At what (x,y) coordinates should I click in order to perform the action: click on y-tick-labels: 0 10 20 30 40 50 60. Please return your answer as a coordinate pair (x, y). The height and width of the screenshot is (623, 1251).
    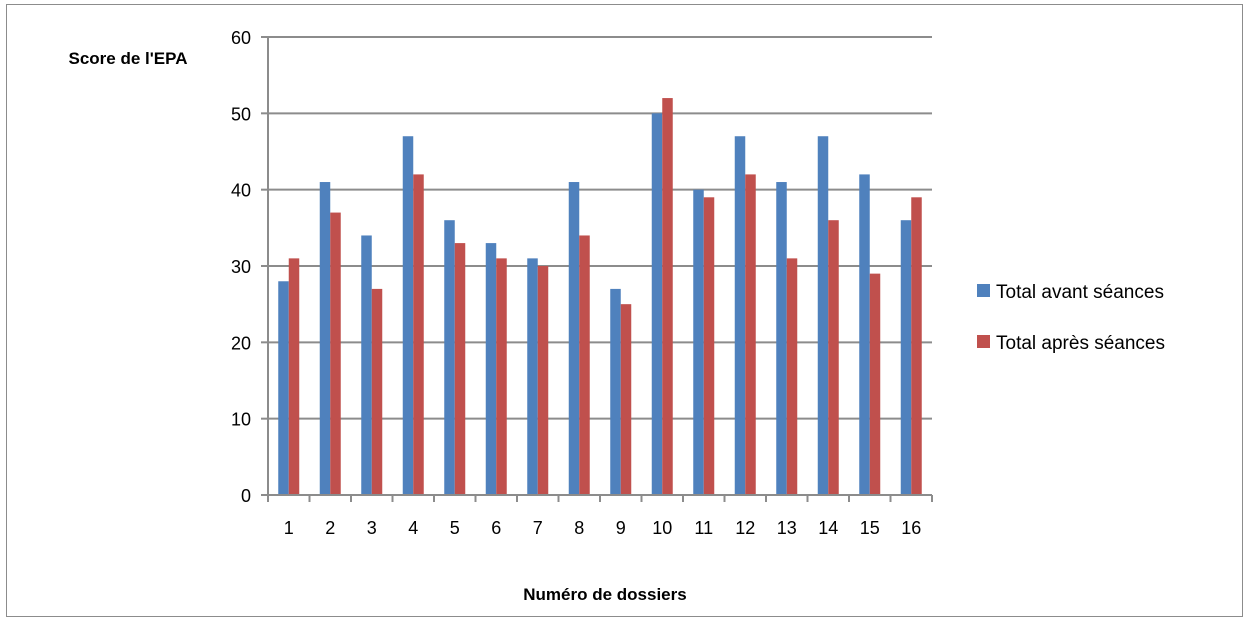
    Looking at the image, I should click on (241, 267).